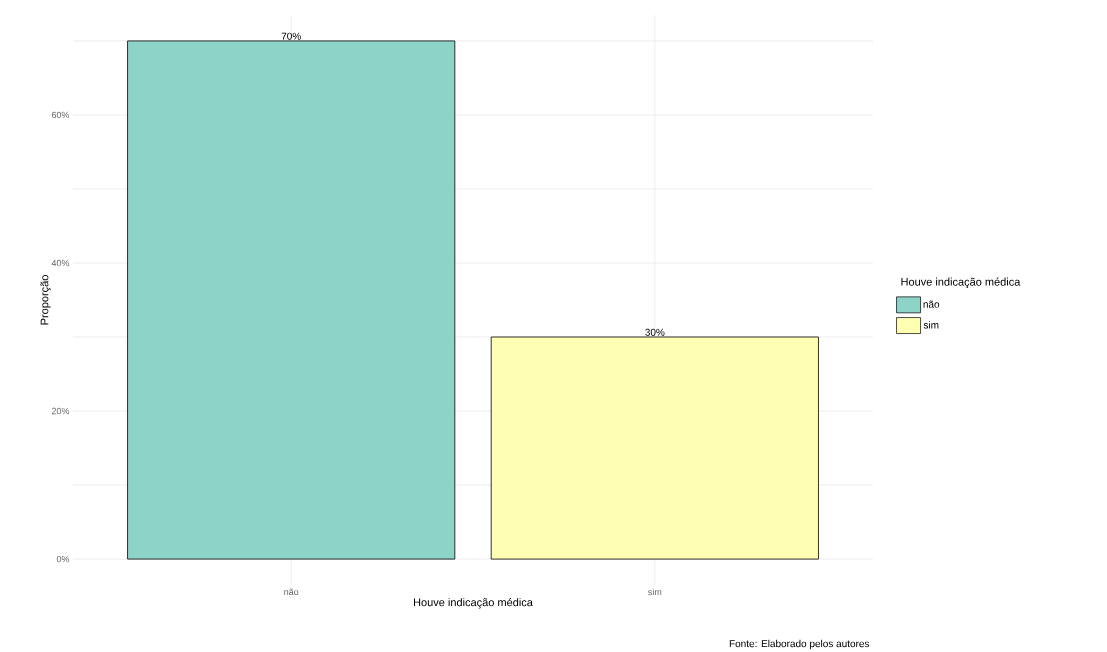 The height and width of the screenshot is (652, 1107). I want to click on legend-title: Houve indicação médica, so click(961, 282).